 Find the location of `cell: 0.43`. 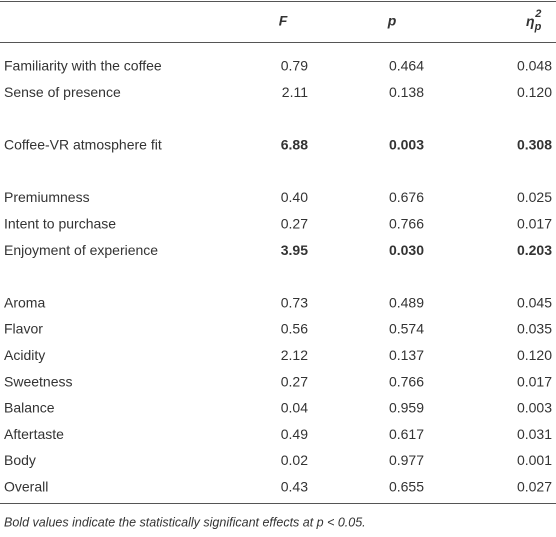

cell: 0.43 is located at coordinates (294, 487).